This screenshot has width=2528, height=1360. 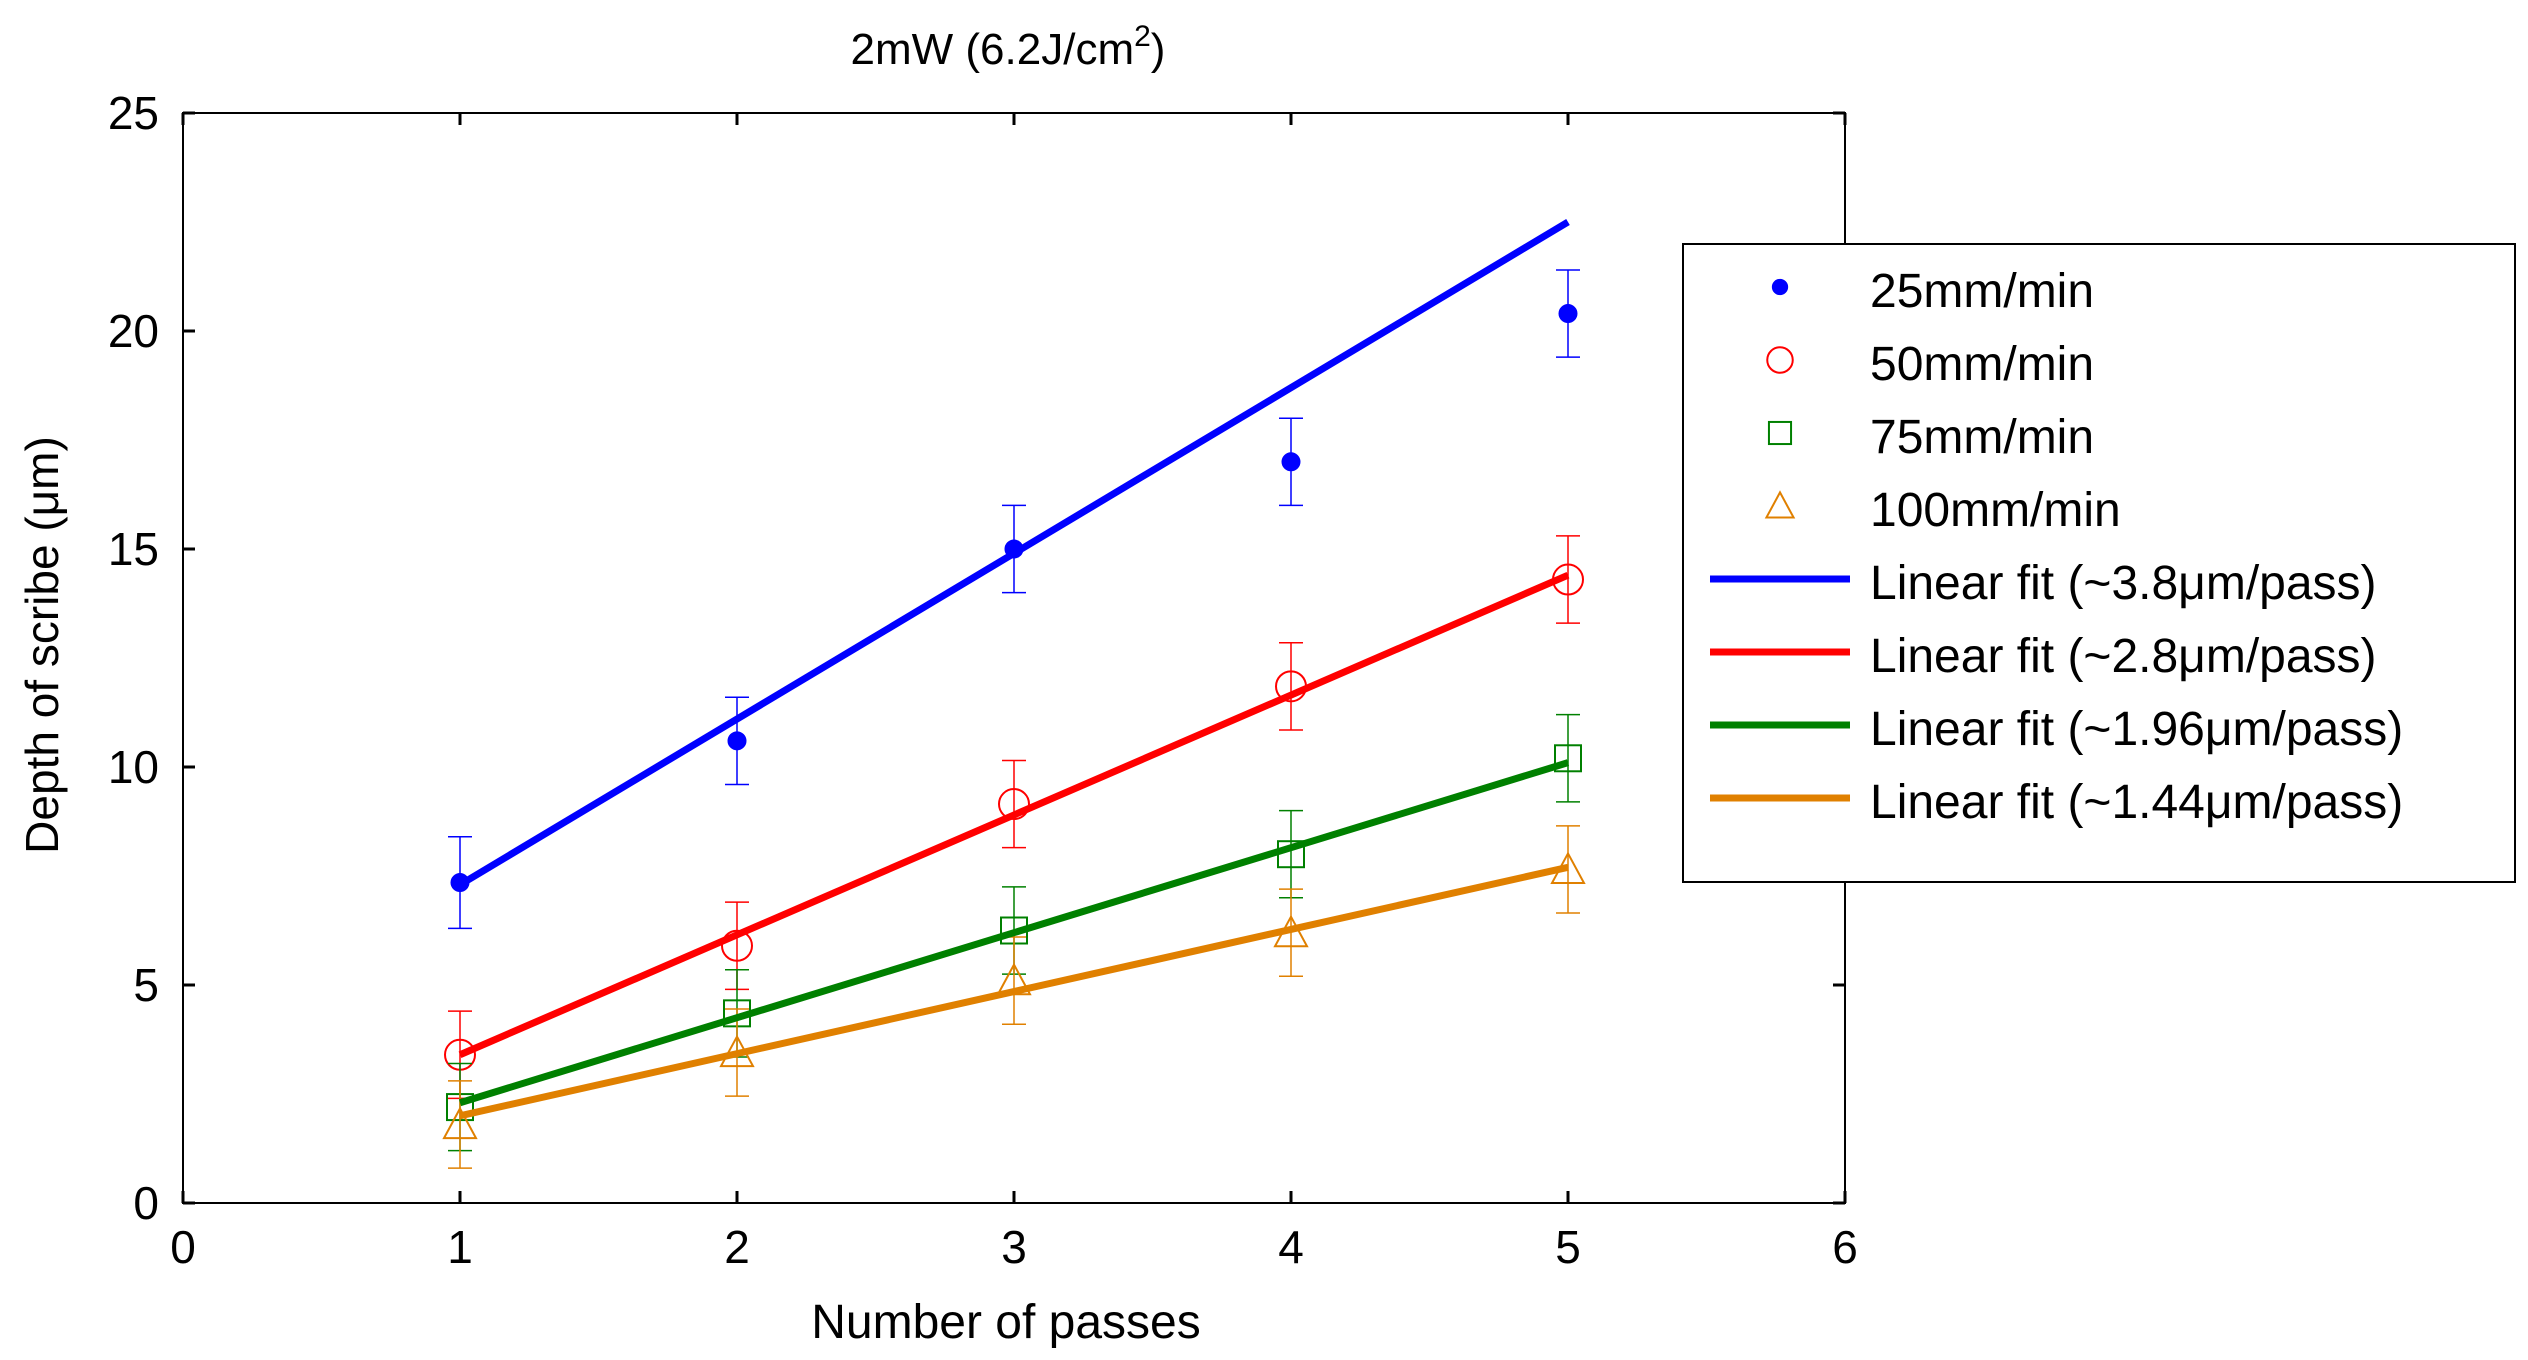 I want to click on legend-item: Linear fit (~1.44μm/pass), so click(x=2056, y=802).